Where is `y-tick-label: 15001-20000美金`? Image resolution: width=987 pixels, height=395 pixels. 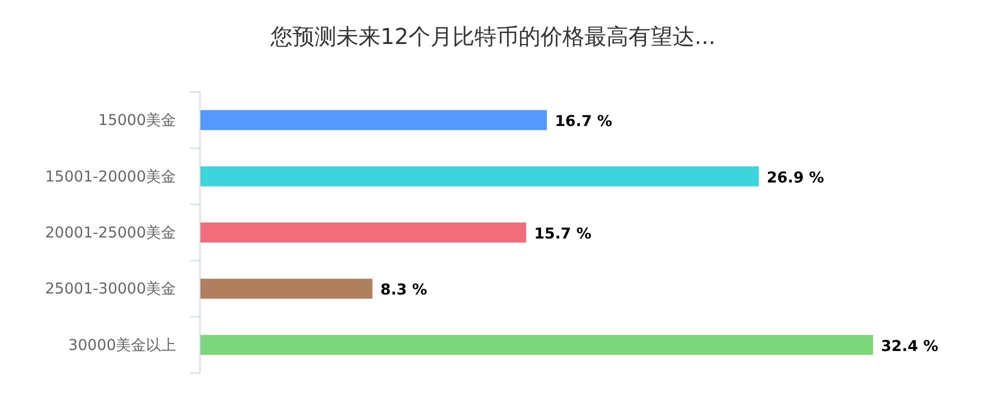
y-tick-label: 15001-20000美金 is located at coordinates (110, 176).